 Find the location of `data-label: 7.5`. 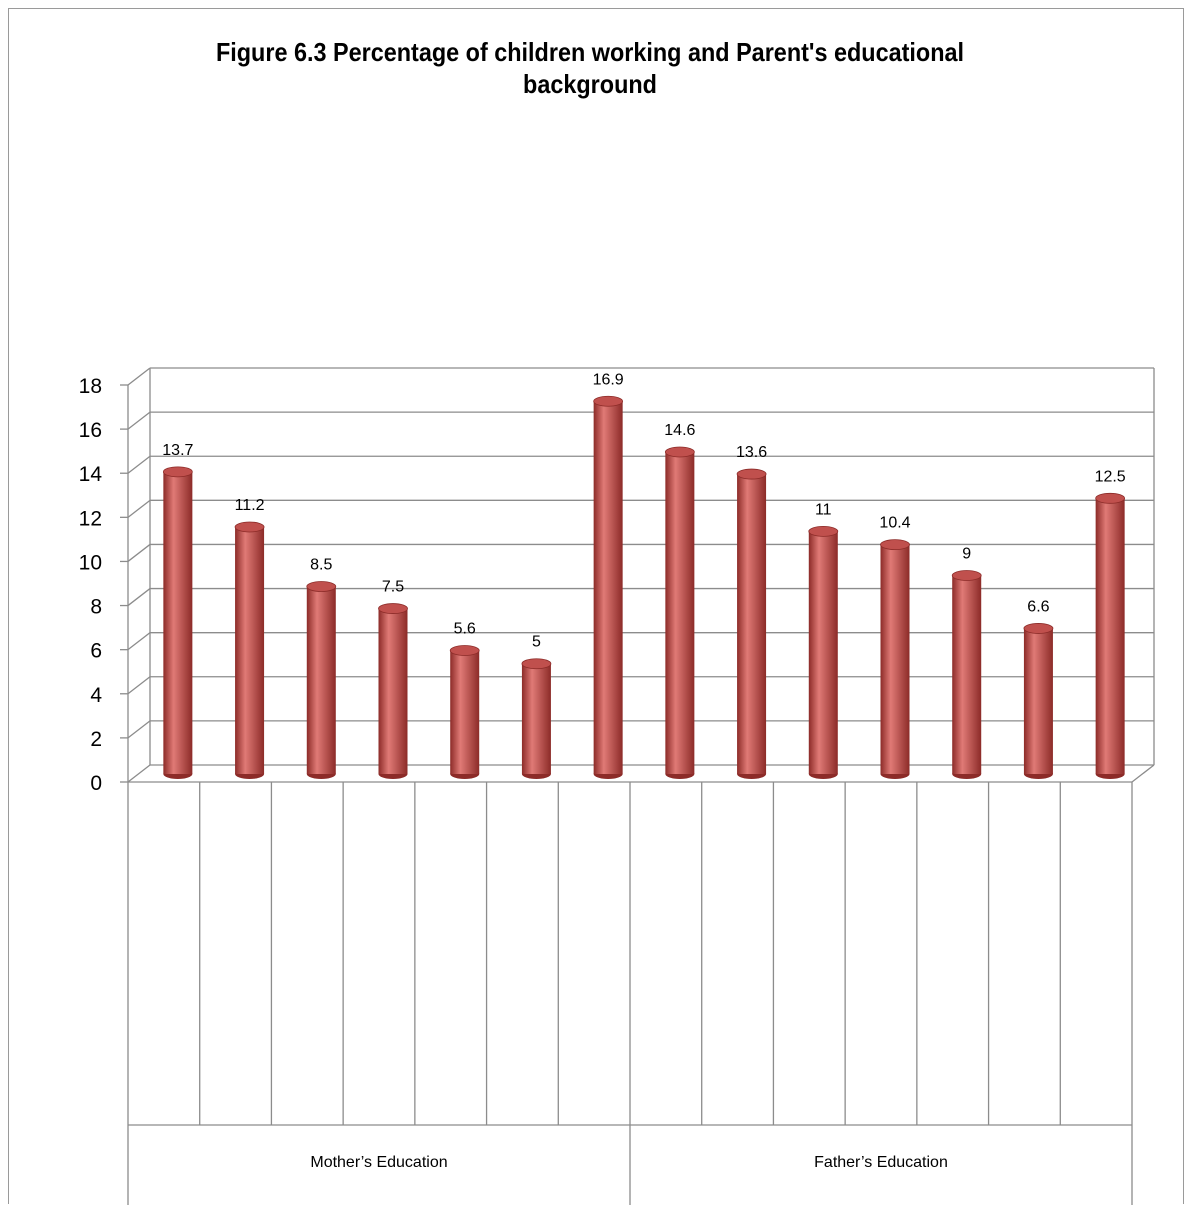

data-label: 7.5 is located at coordinates (393, 587).